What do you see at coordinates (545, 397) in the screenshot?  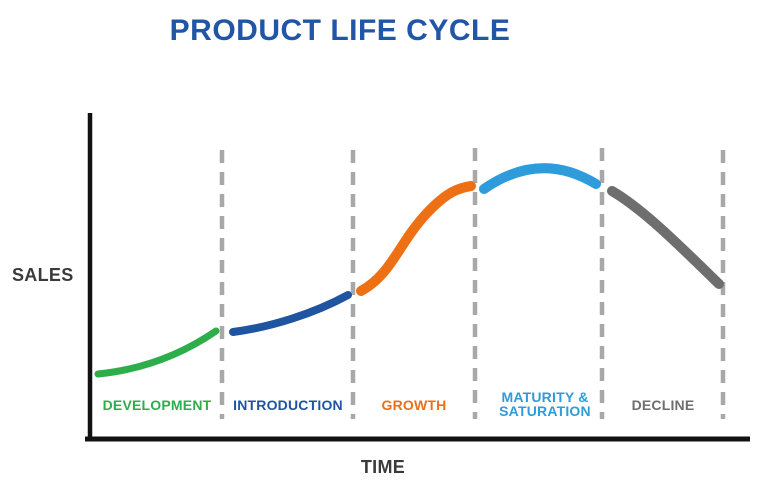 I see `phase-label-maturity-line1: MATURITY &` at bounding box center [545, 397].